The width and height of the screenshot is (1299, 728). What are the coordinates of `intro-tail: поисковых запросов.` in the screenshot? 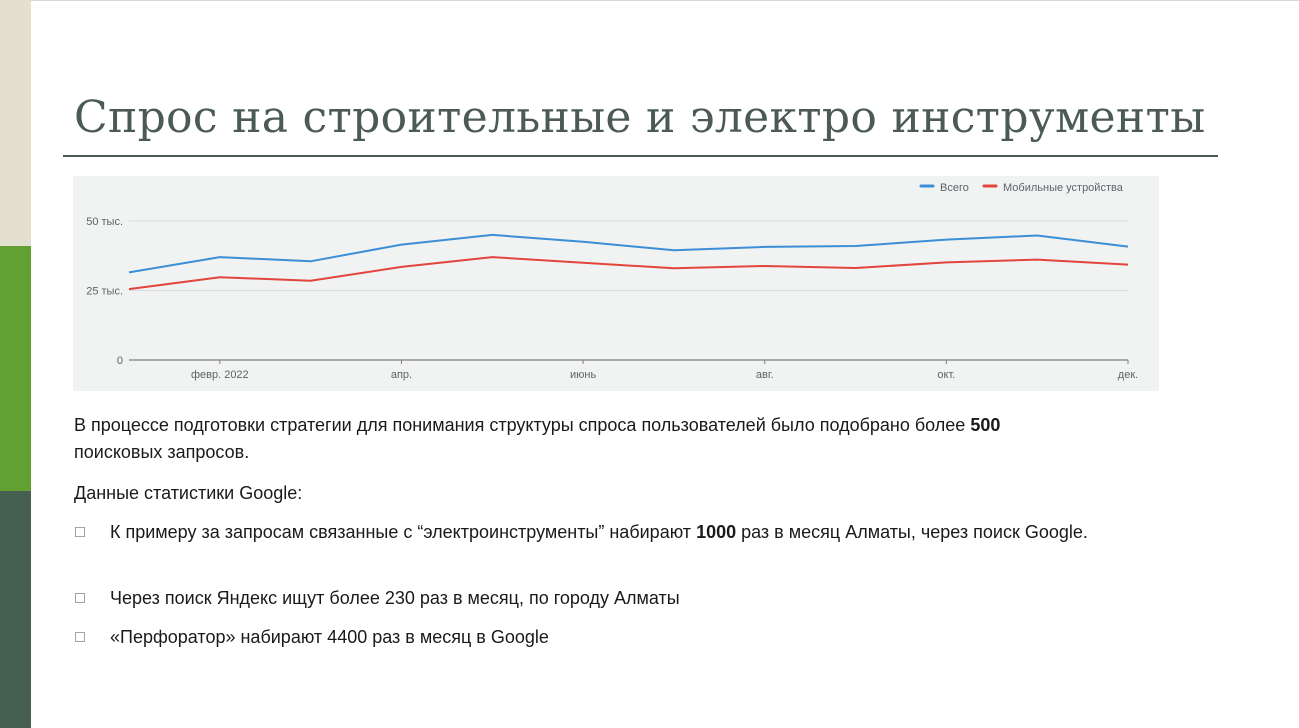 It's located at (162, 452).